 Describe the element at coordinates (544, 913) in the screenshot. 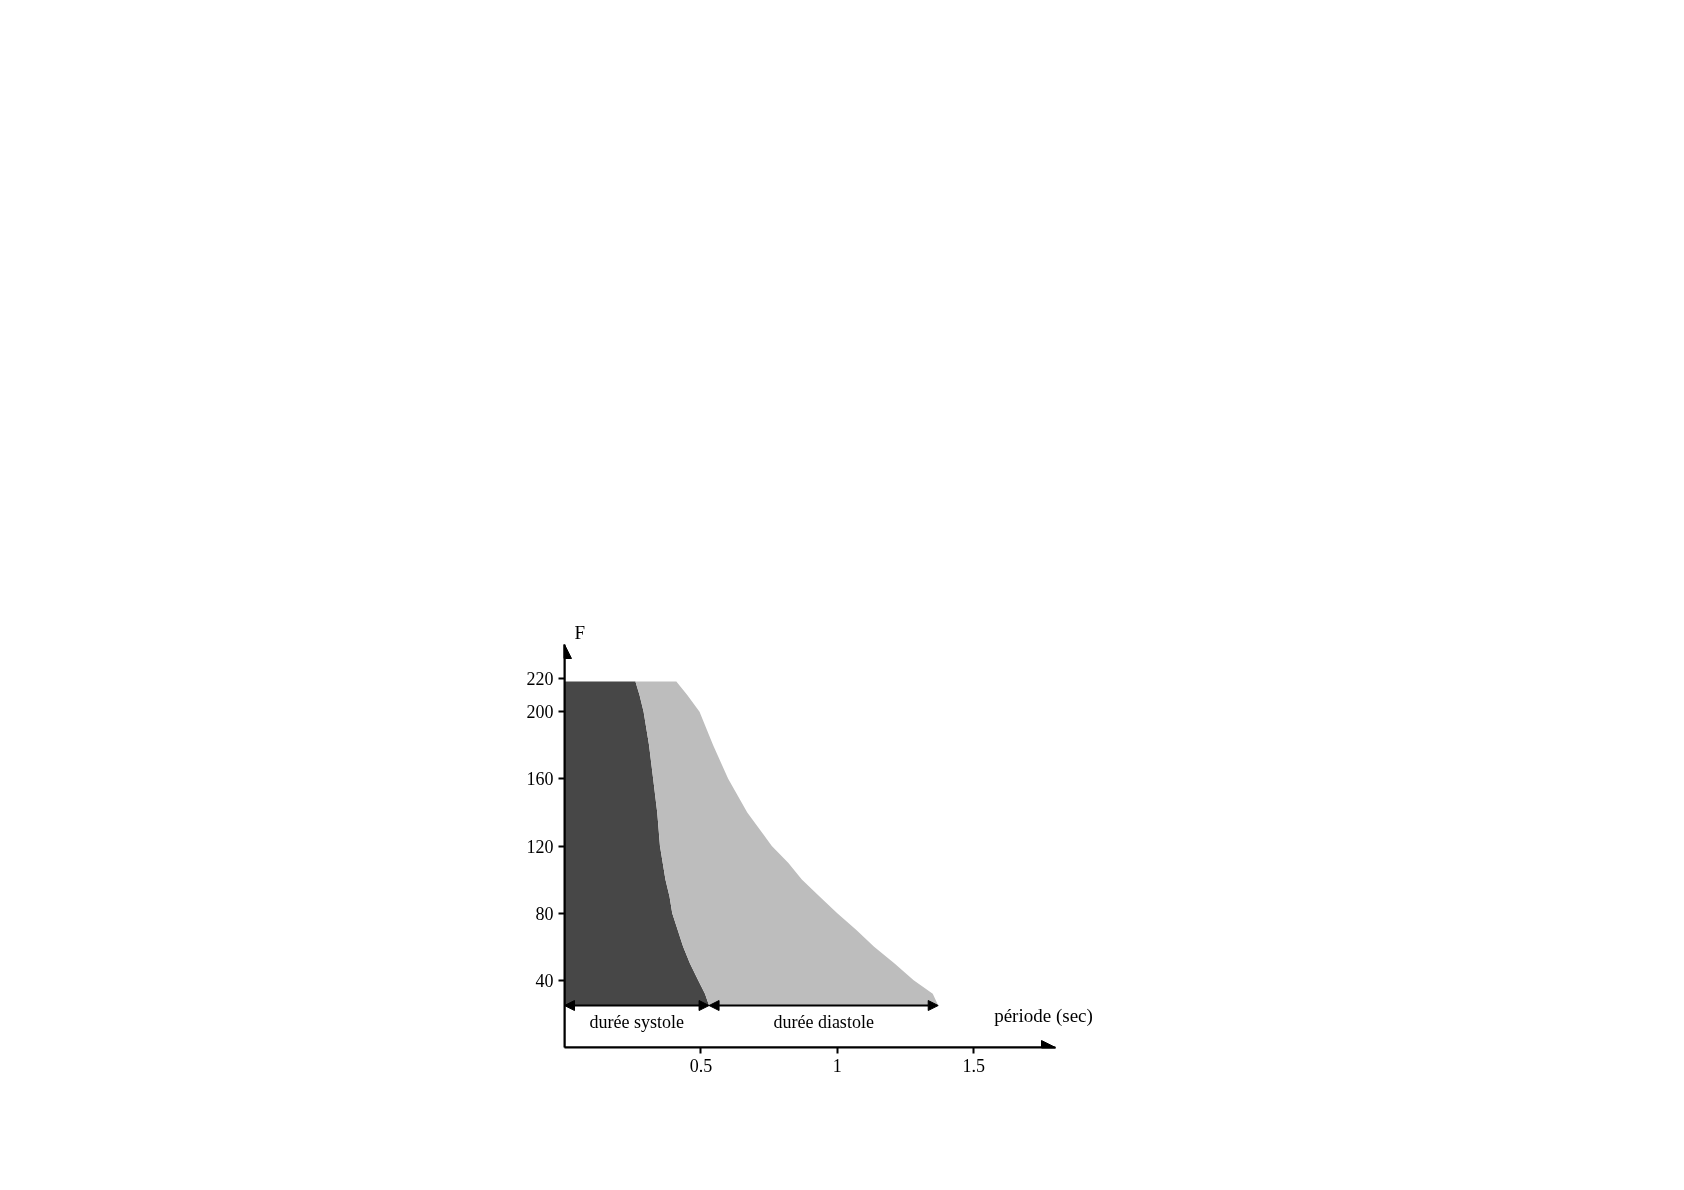

I see `y-tick-label: 80` at that location.